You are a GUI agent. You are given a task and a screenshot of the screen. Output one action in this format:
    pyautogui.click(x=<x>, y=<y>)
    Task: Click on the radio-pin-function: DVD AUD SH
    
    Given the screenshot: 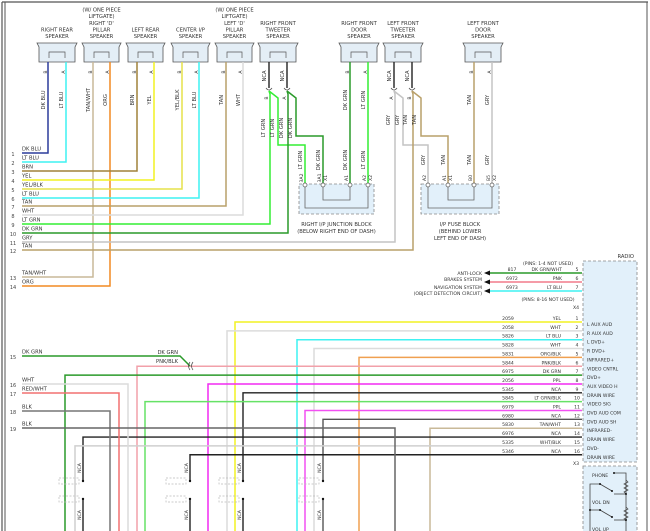 What is the action you would take?
    pyautogui.click(x=601, y=422)
    